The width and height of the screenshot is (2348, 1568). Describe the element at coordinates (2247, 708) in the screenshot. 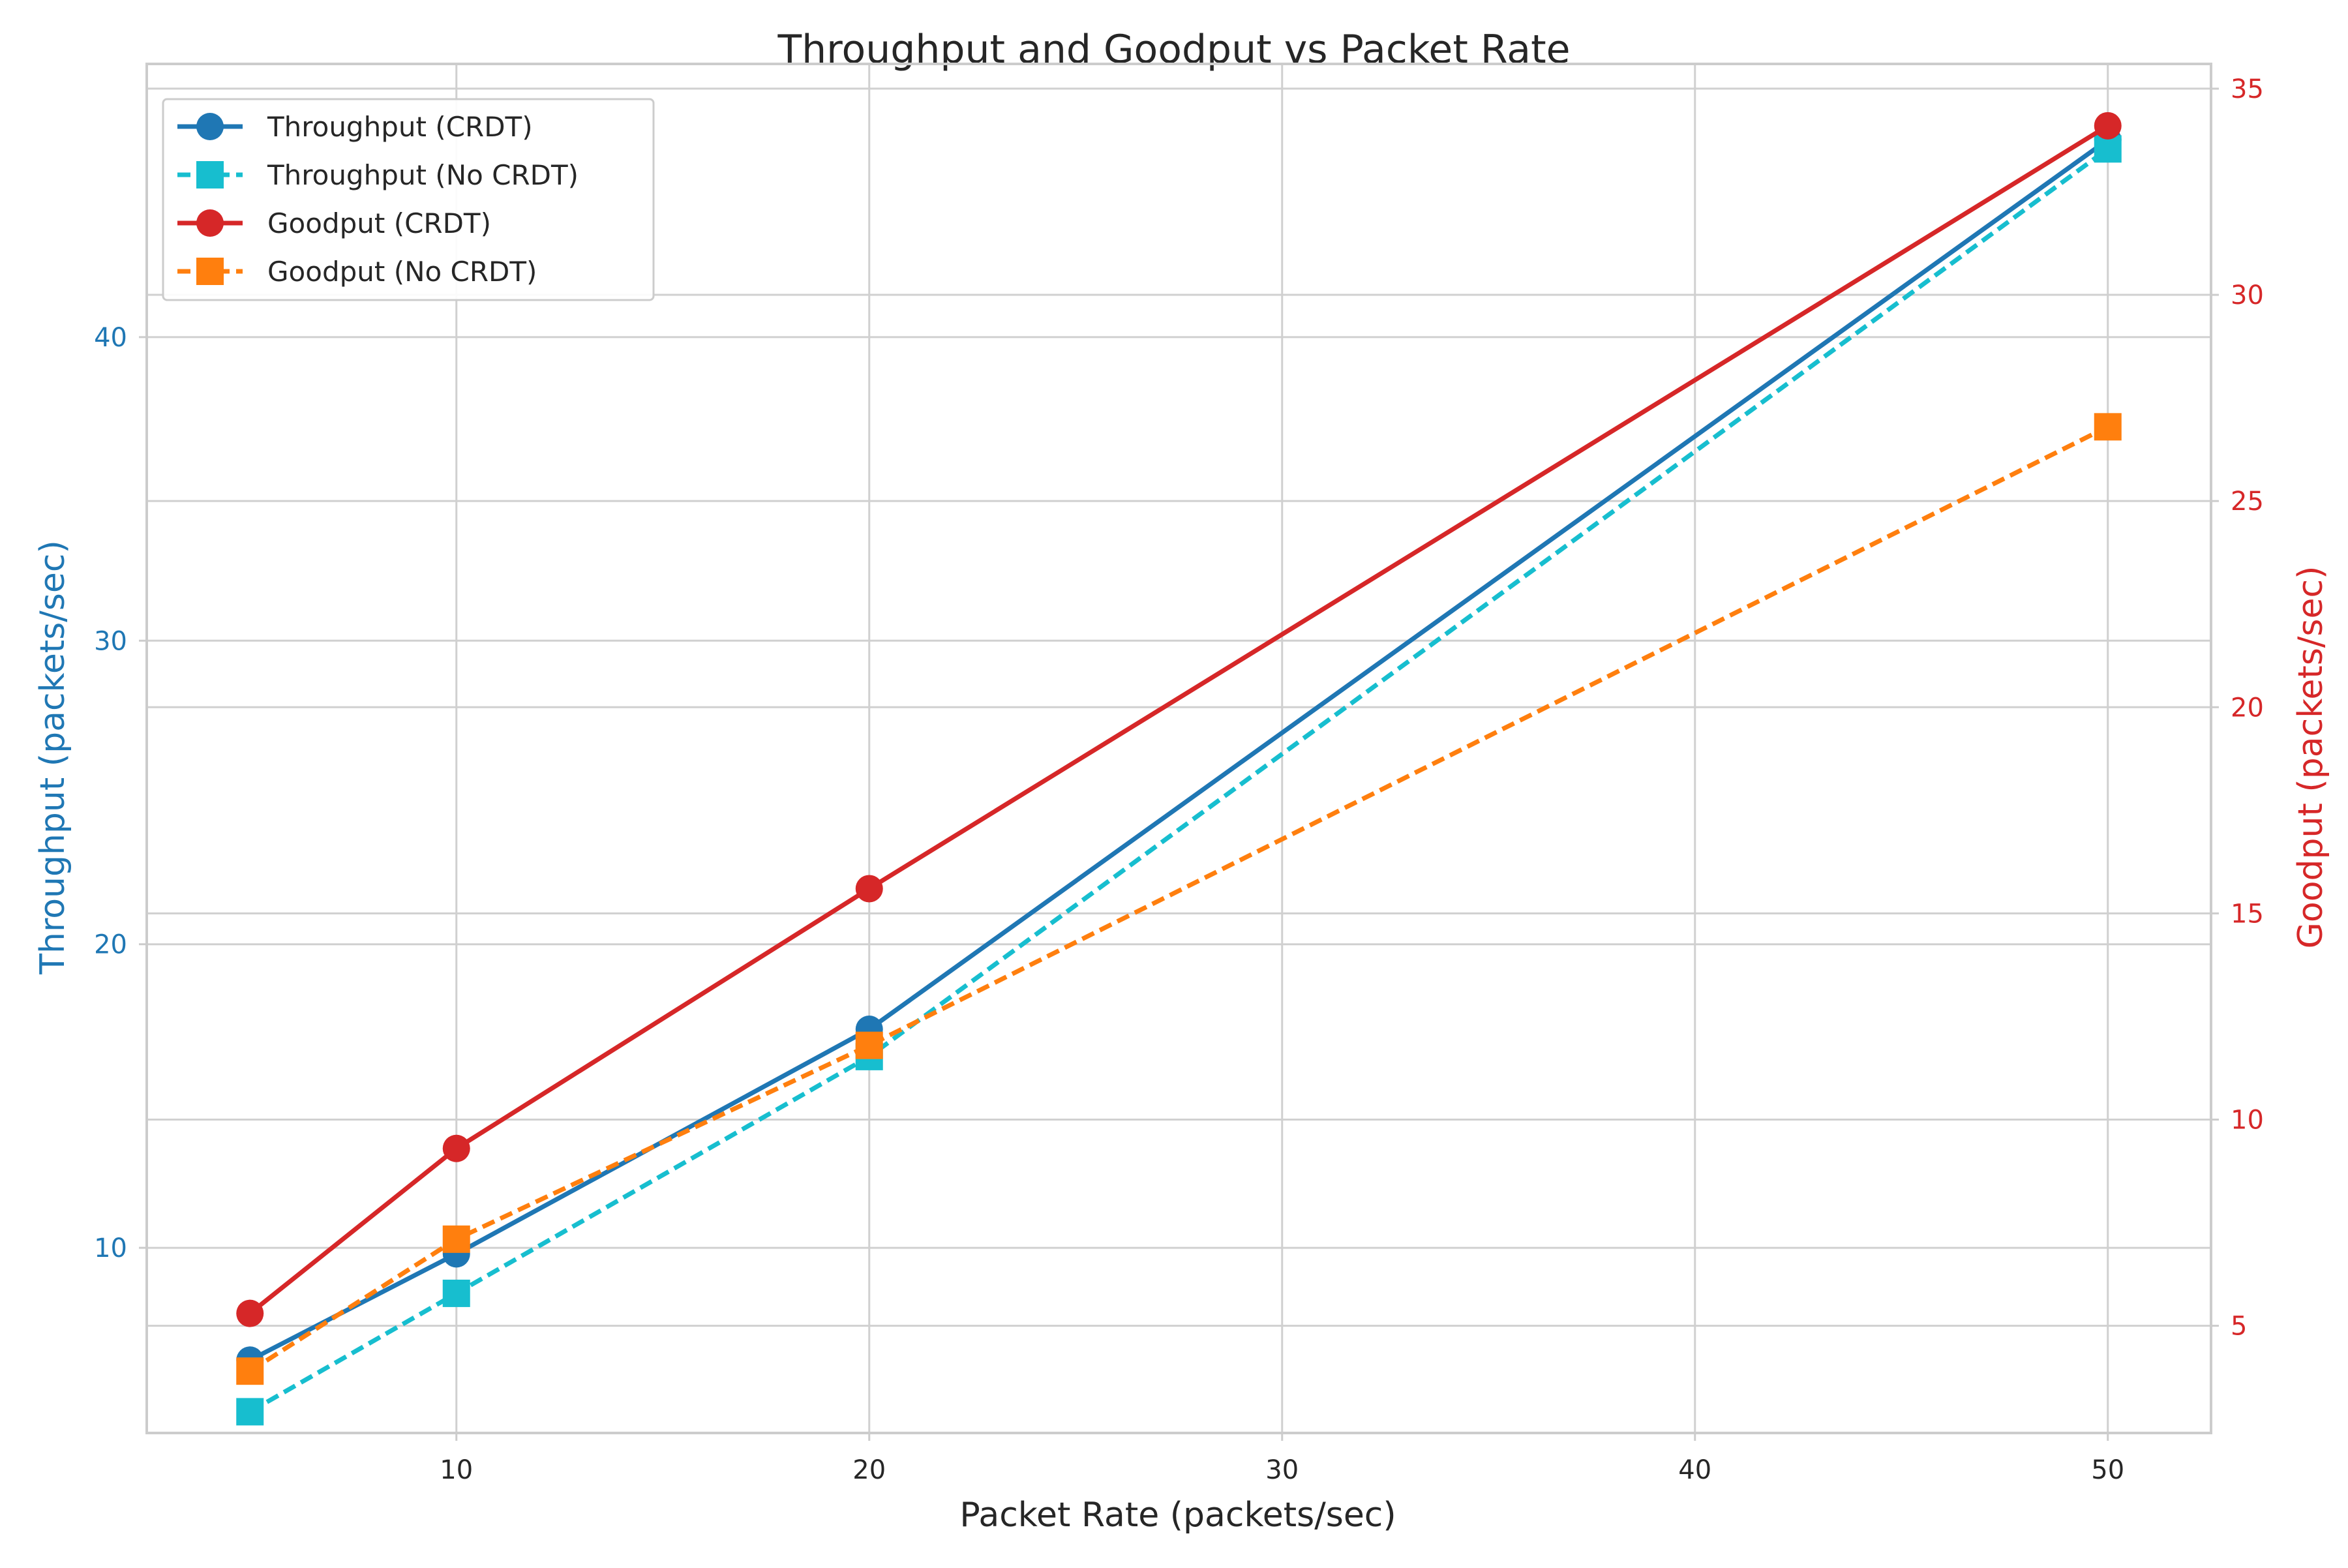

I see `y-tick-label-right: 20` at that location.